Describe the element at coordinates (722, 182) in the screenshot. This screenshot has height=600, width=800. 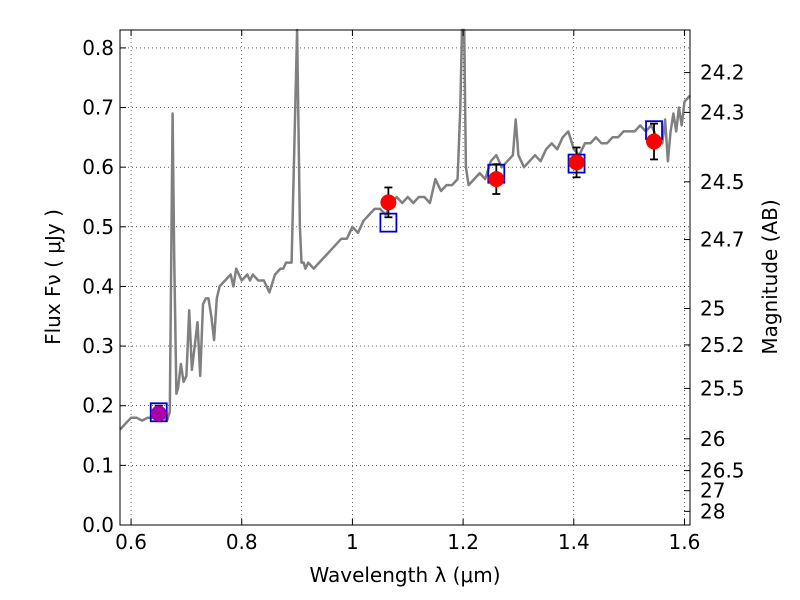
I see `mag-tick-label: 24.5` at that location.